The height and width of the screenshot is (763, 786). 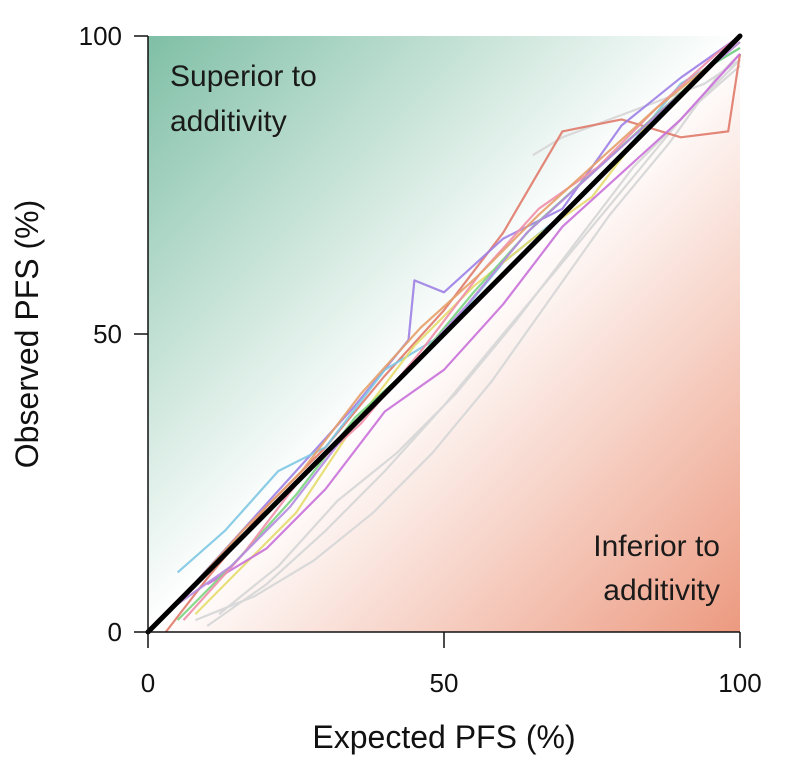 What do you see at coordinates (661, 590) in the screenshot?
I see `inferior-label-line-2: additivity` at bounding box center [661, 590].